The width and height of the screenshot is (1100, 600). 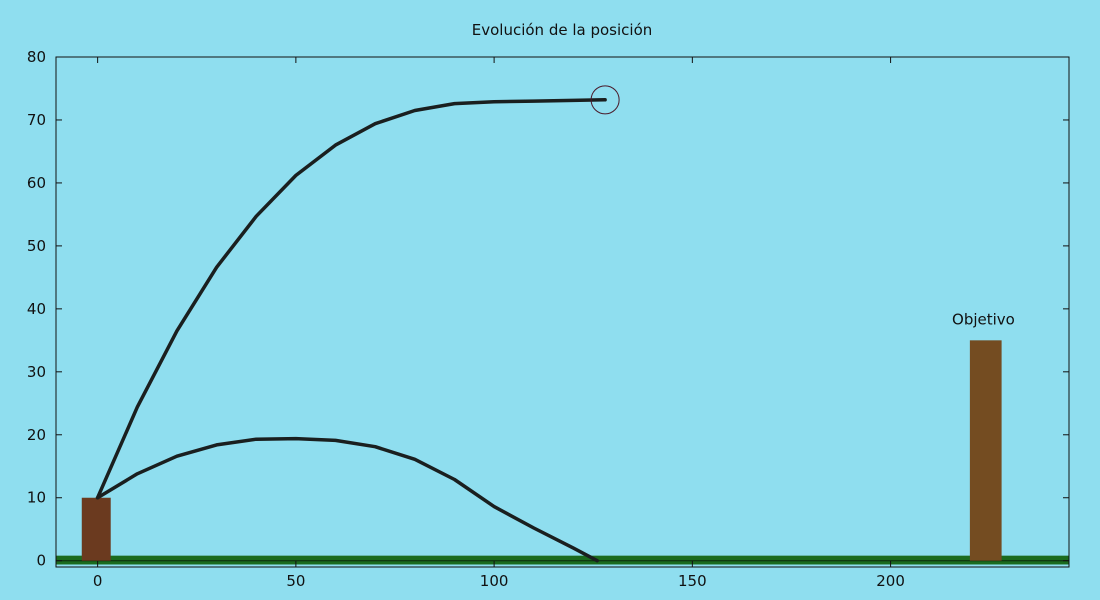 I want to click on launch-platform, so click(x=96, y=529).